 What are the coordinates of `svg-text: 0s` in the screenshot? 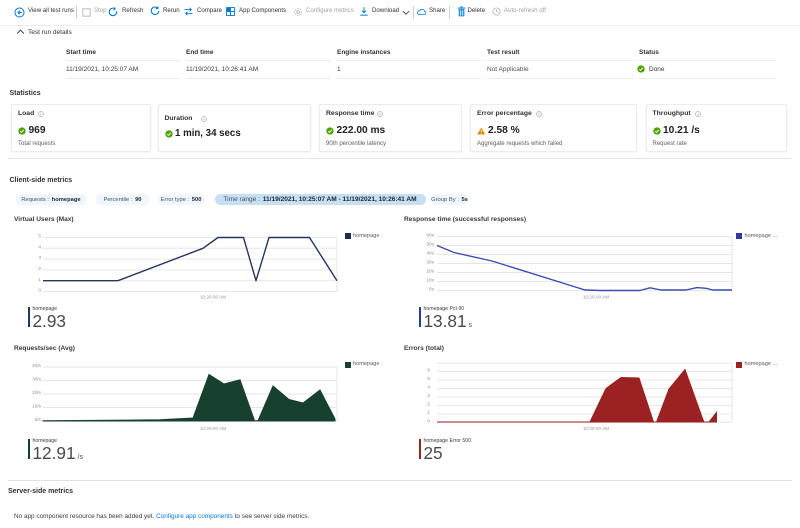 It's located at (432, 289).